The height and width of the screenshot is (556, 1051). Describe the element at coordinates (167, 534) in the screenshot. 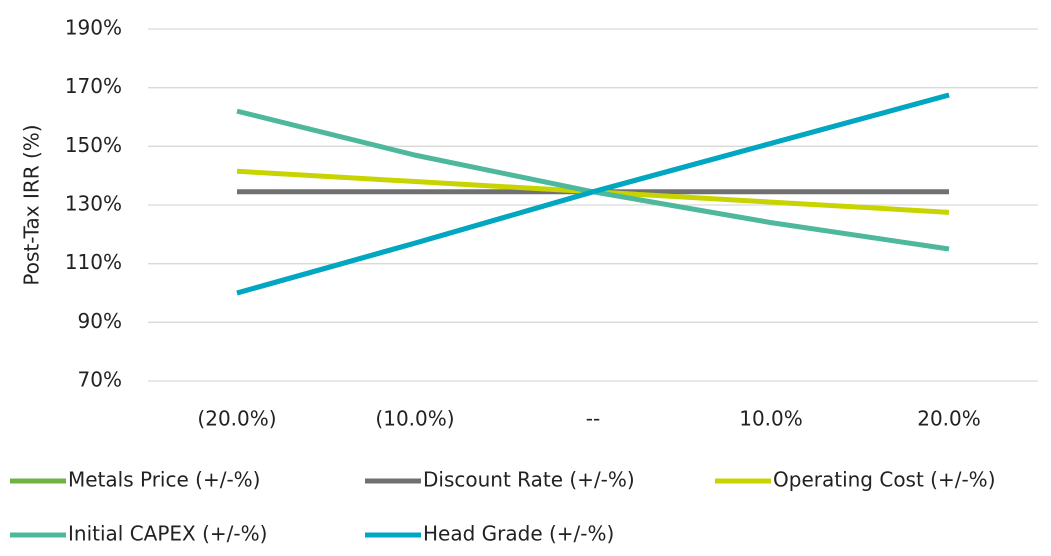

I see `legend-label: Initial CAPEX (+/-%)` at that location.